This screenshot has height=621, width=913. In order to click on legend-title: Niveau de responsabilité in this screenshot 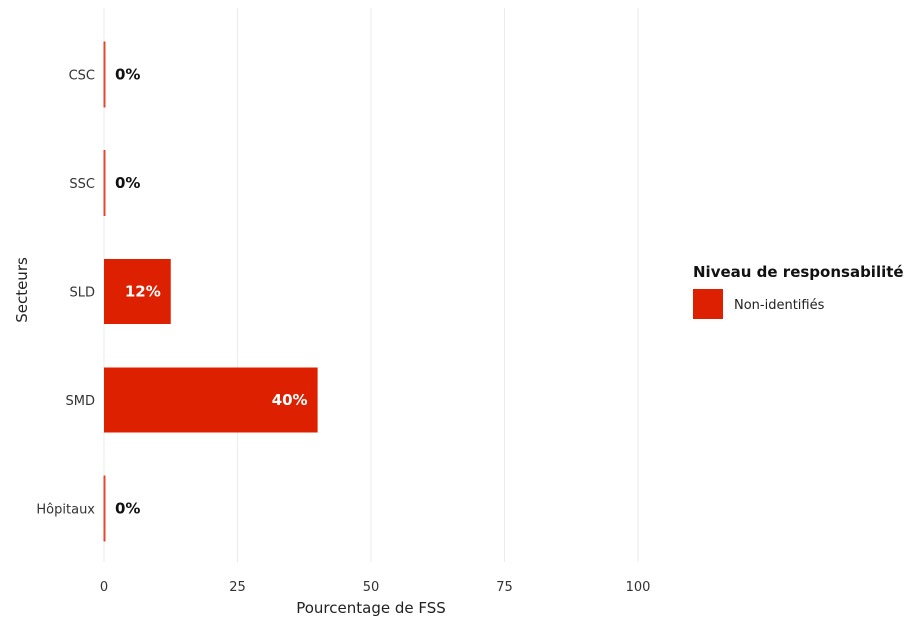, I will do `click(798, 272)`.